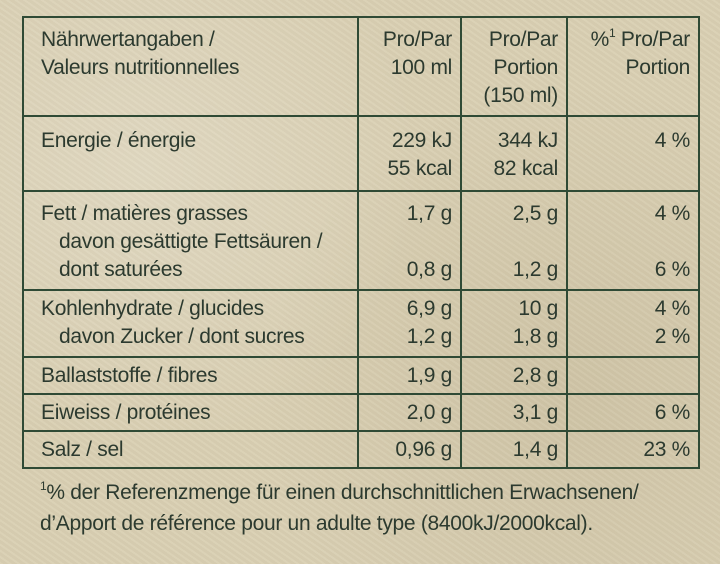 The height and width of the screenshot is (564, 720). I want to click on header-portion-line2: Portion, so click(526, 67).